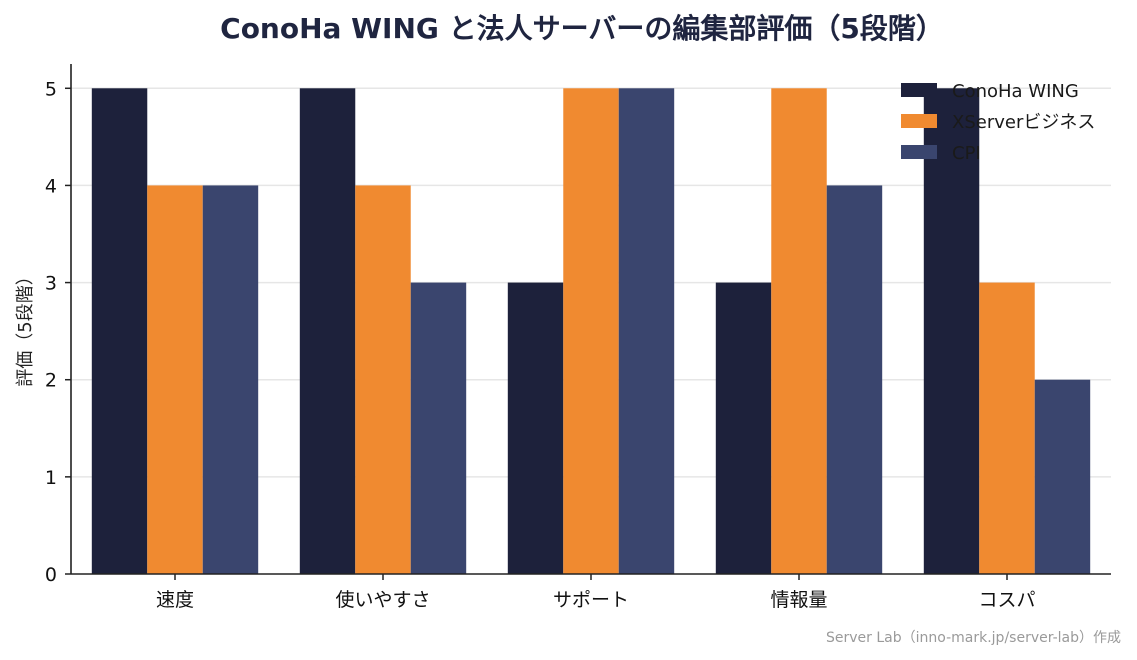 This screenshot has height=660, width=1137. I want to click on x-ticks: 速度 使いやすさ サポート 情報量 コスパ, so click(596, 592).